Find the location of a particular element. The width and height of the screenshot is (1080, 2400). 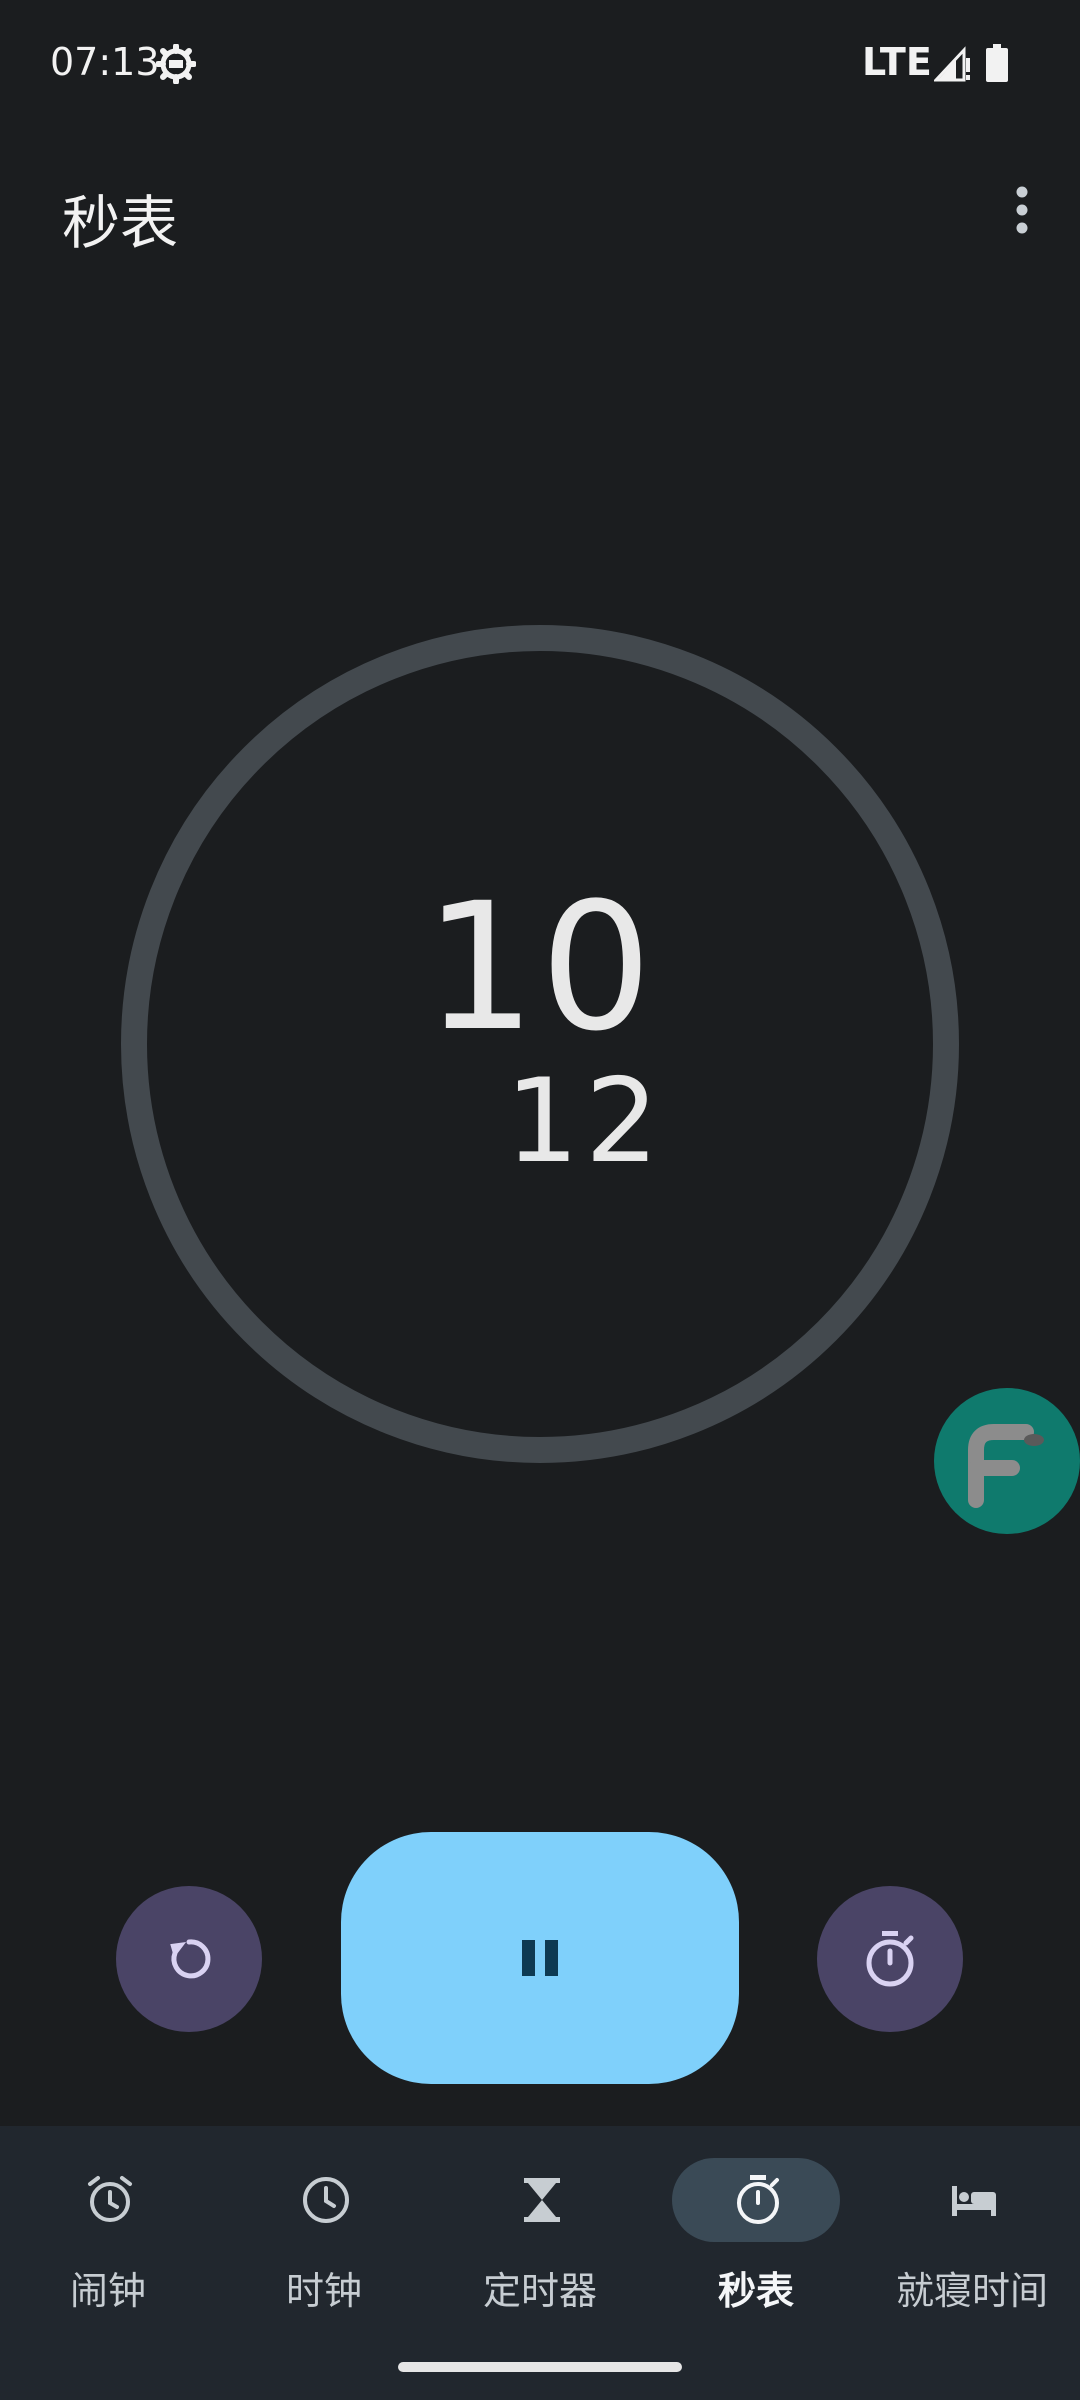

nav-label-timer: 定时器 is located at coordinates (539, 2291).